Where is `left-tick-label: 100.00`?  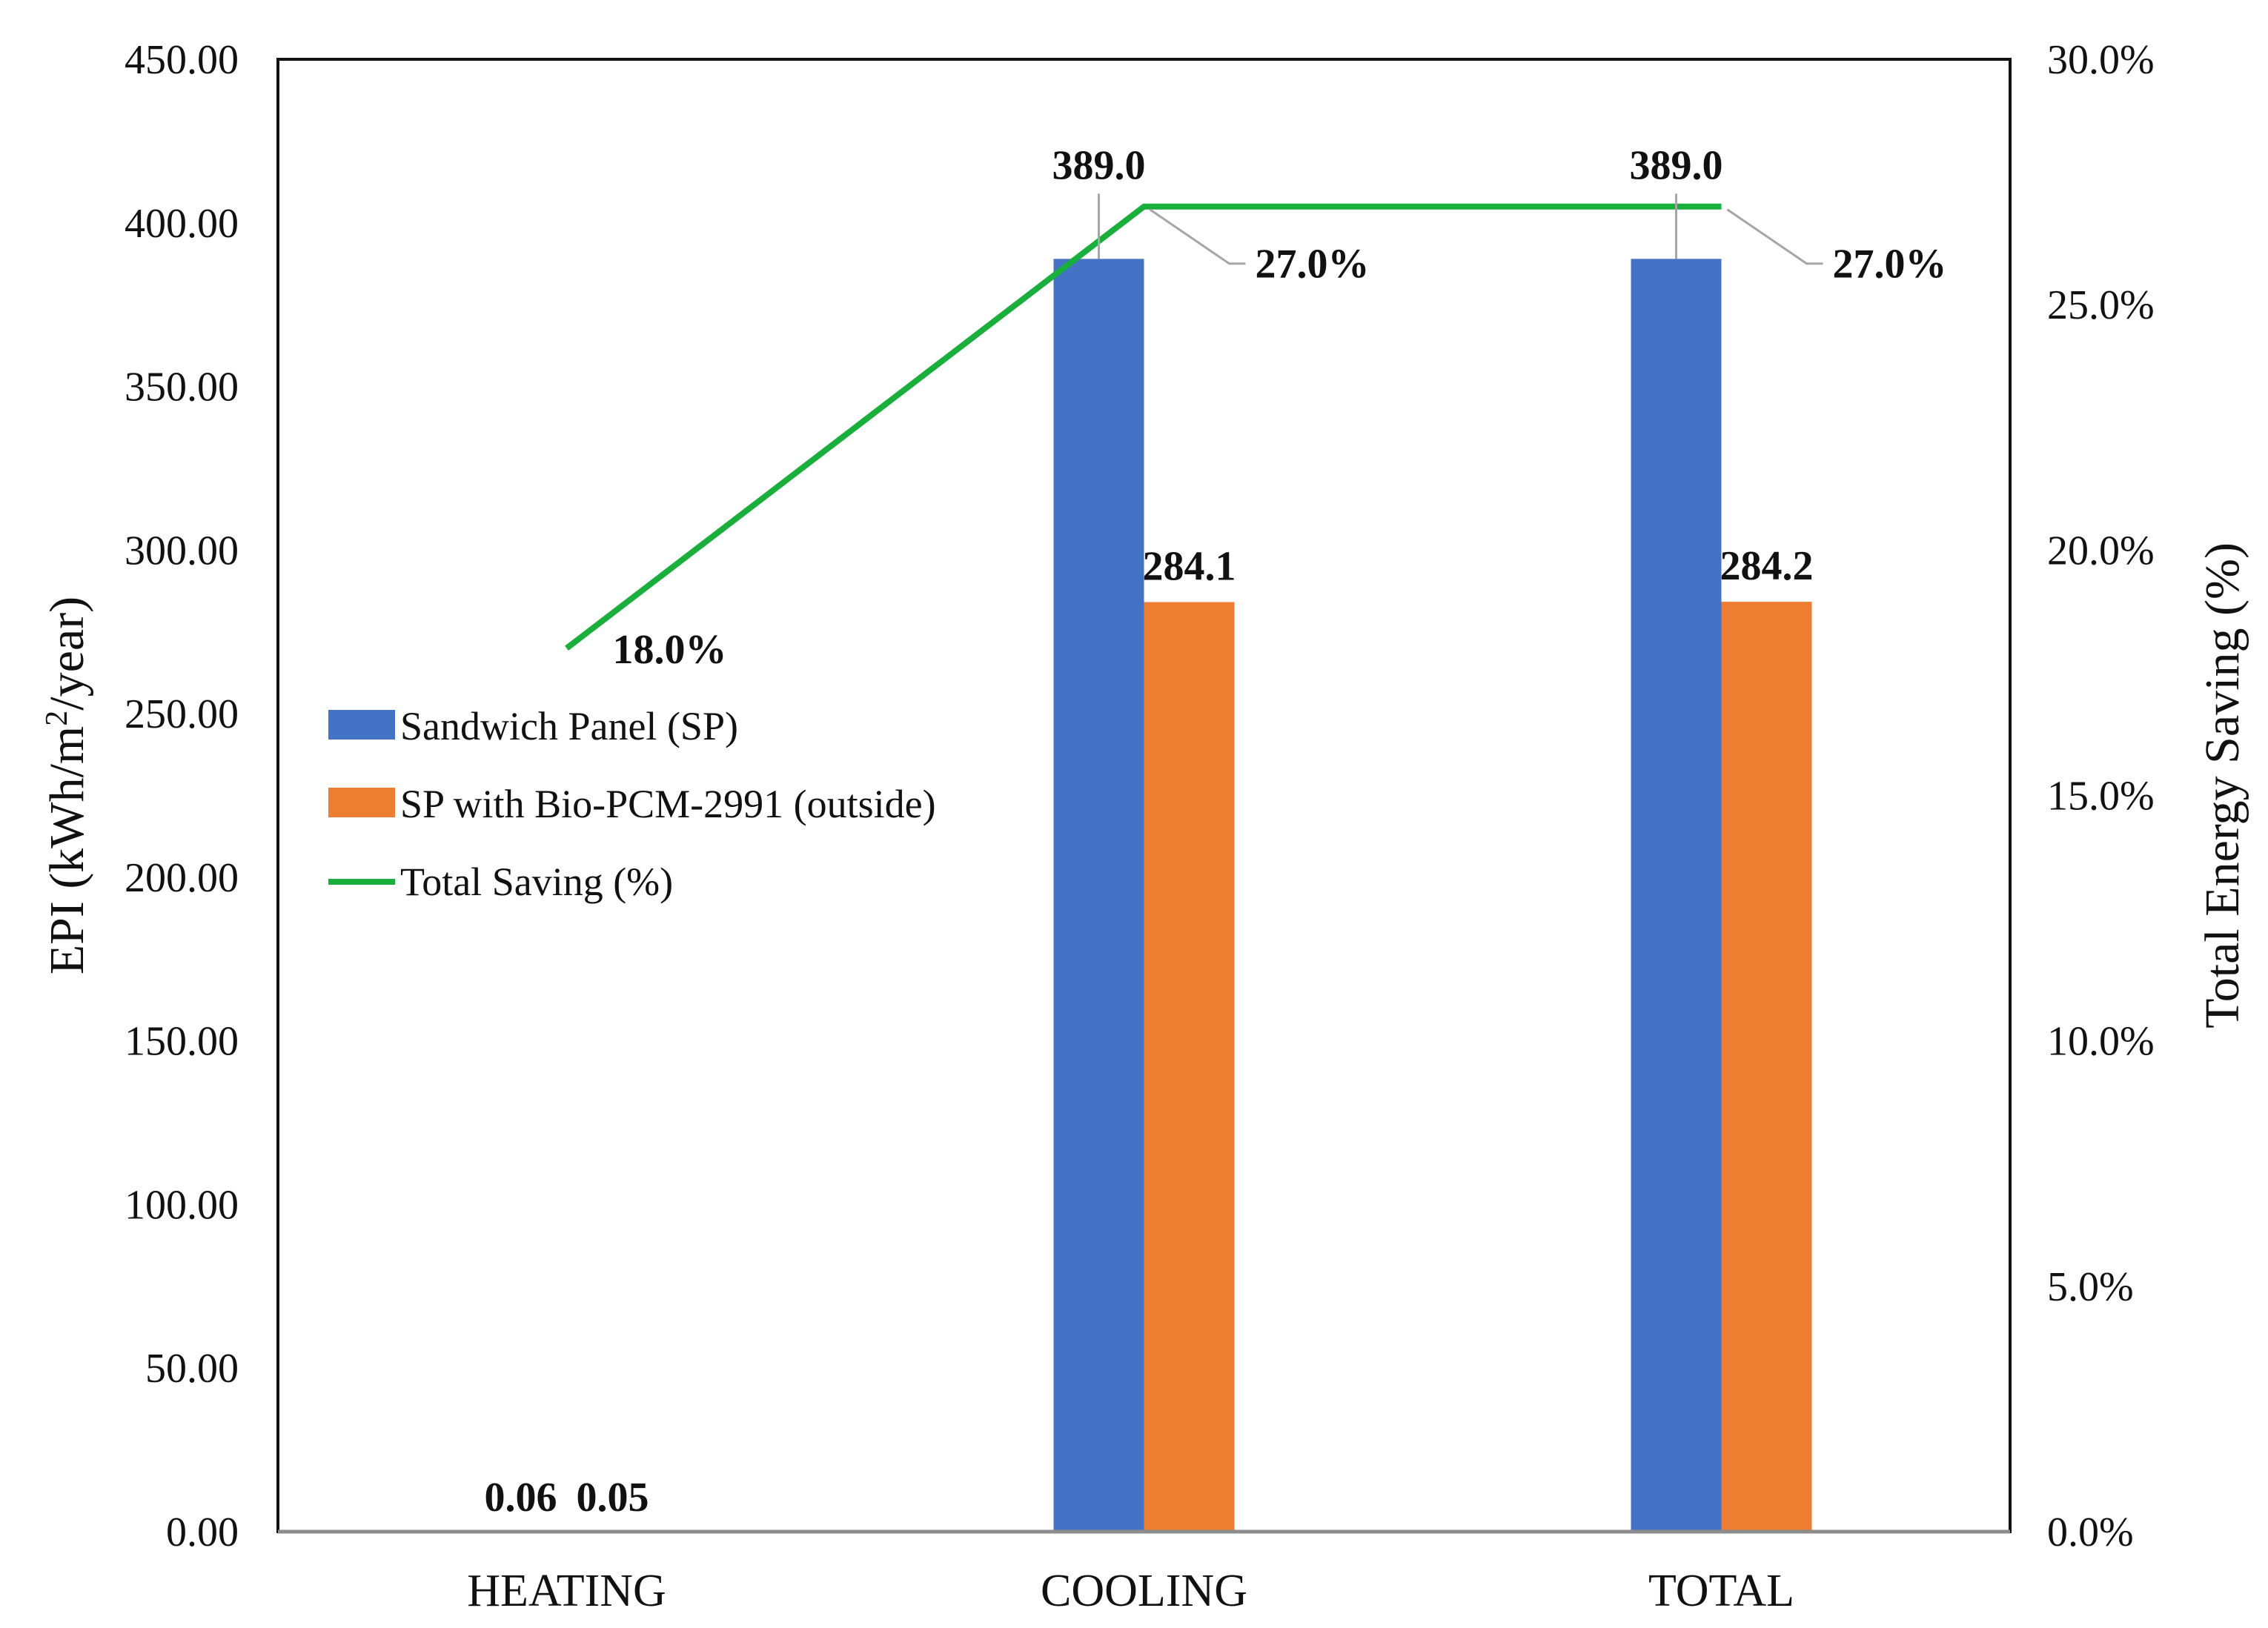
left-tick-label: 100.00 is located at coordinates (182, 1205).